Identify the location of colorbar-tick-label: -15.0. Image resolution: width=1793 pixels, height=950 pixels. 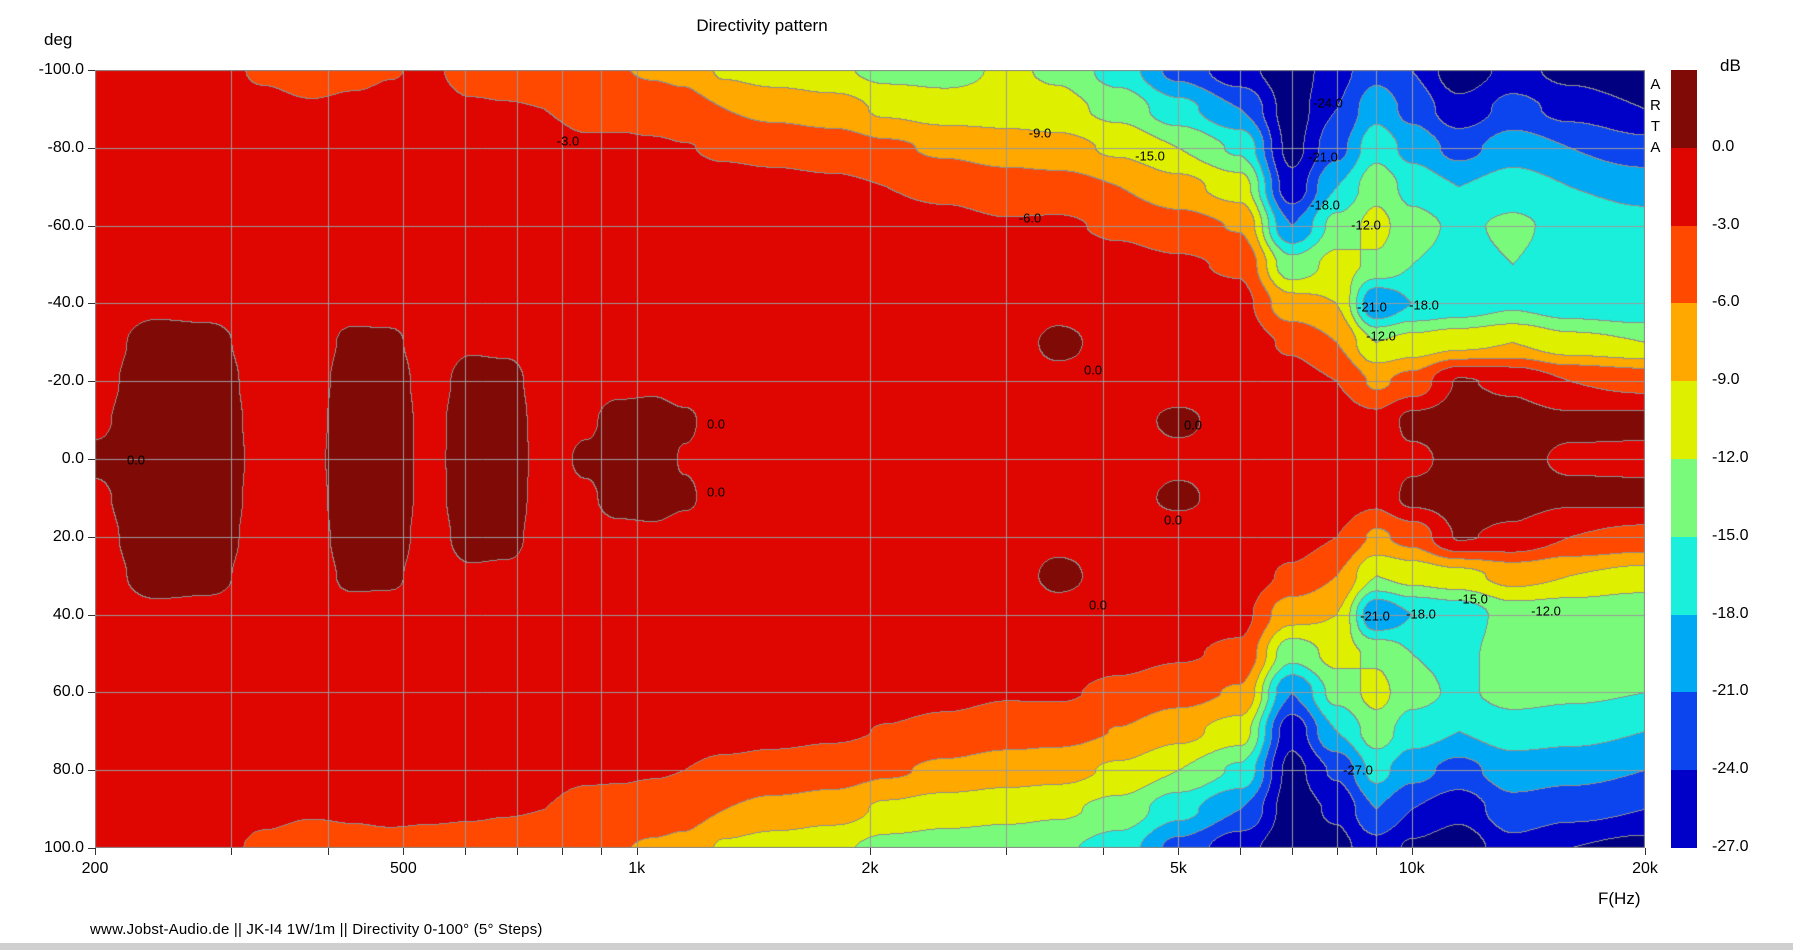
(1730, 535).